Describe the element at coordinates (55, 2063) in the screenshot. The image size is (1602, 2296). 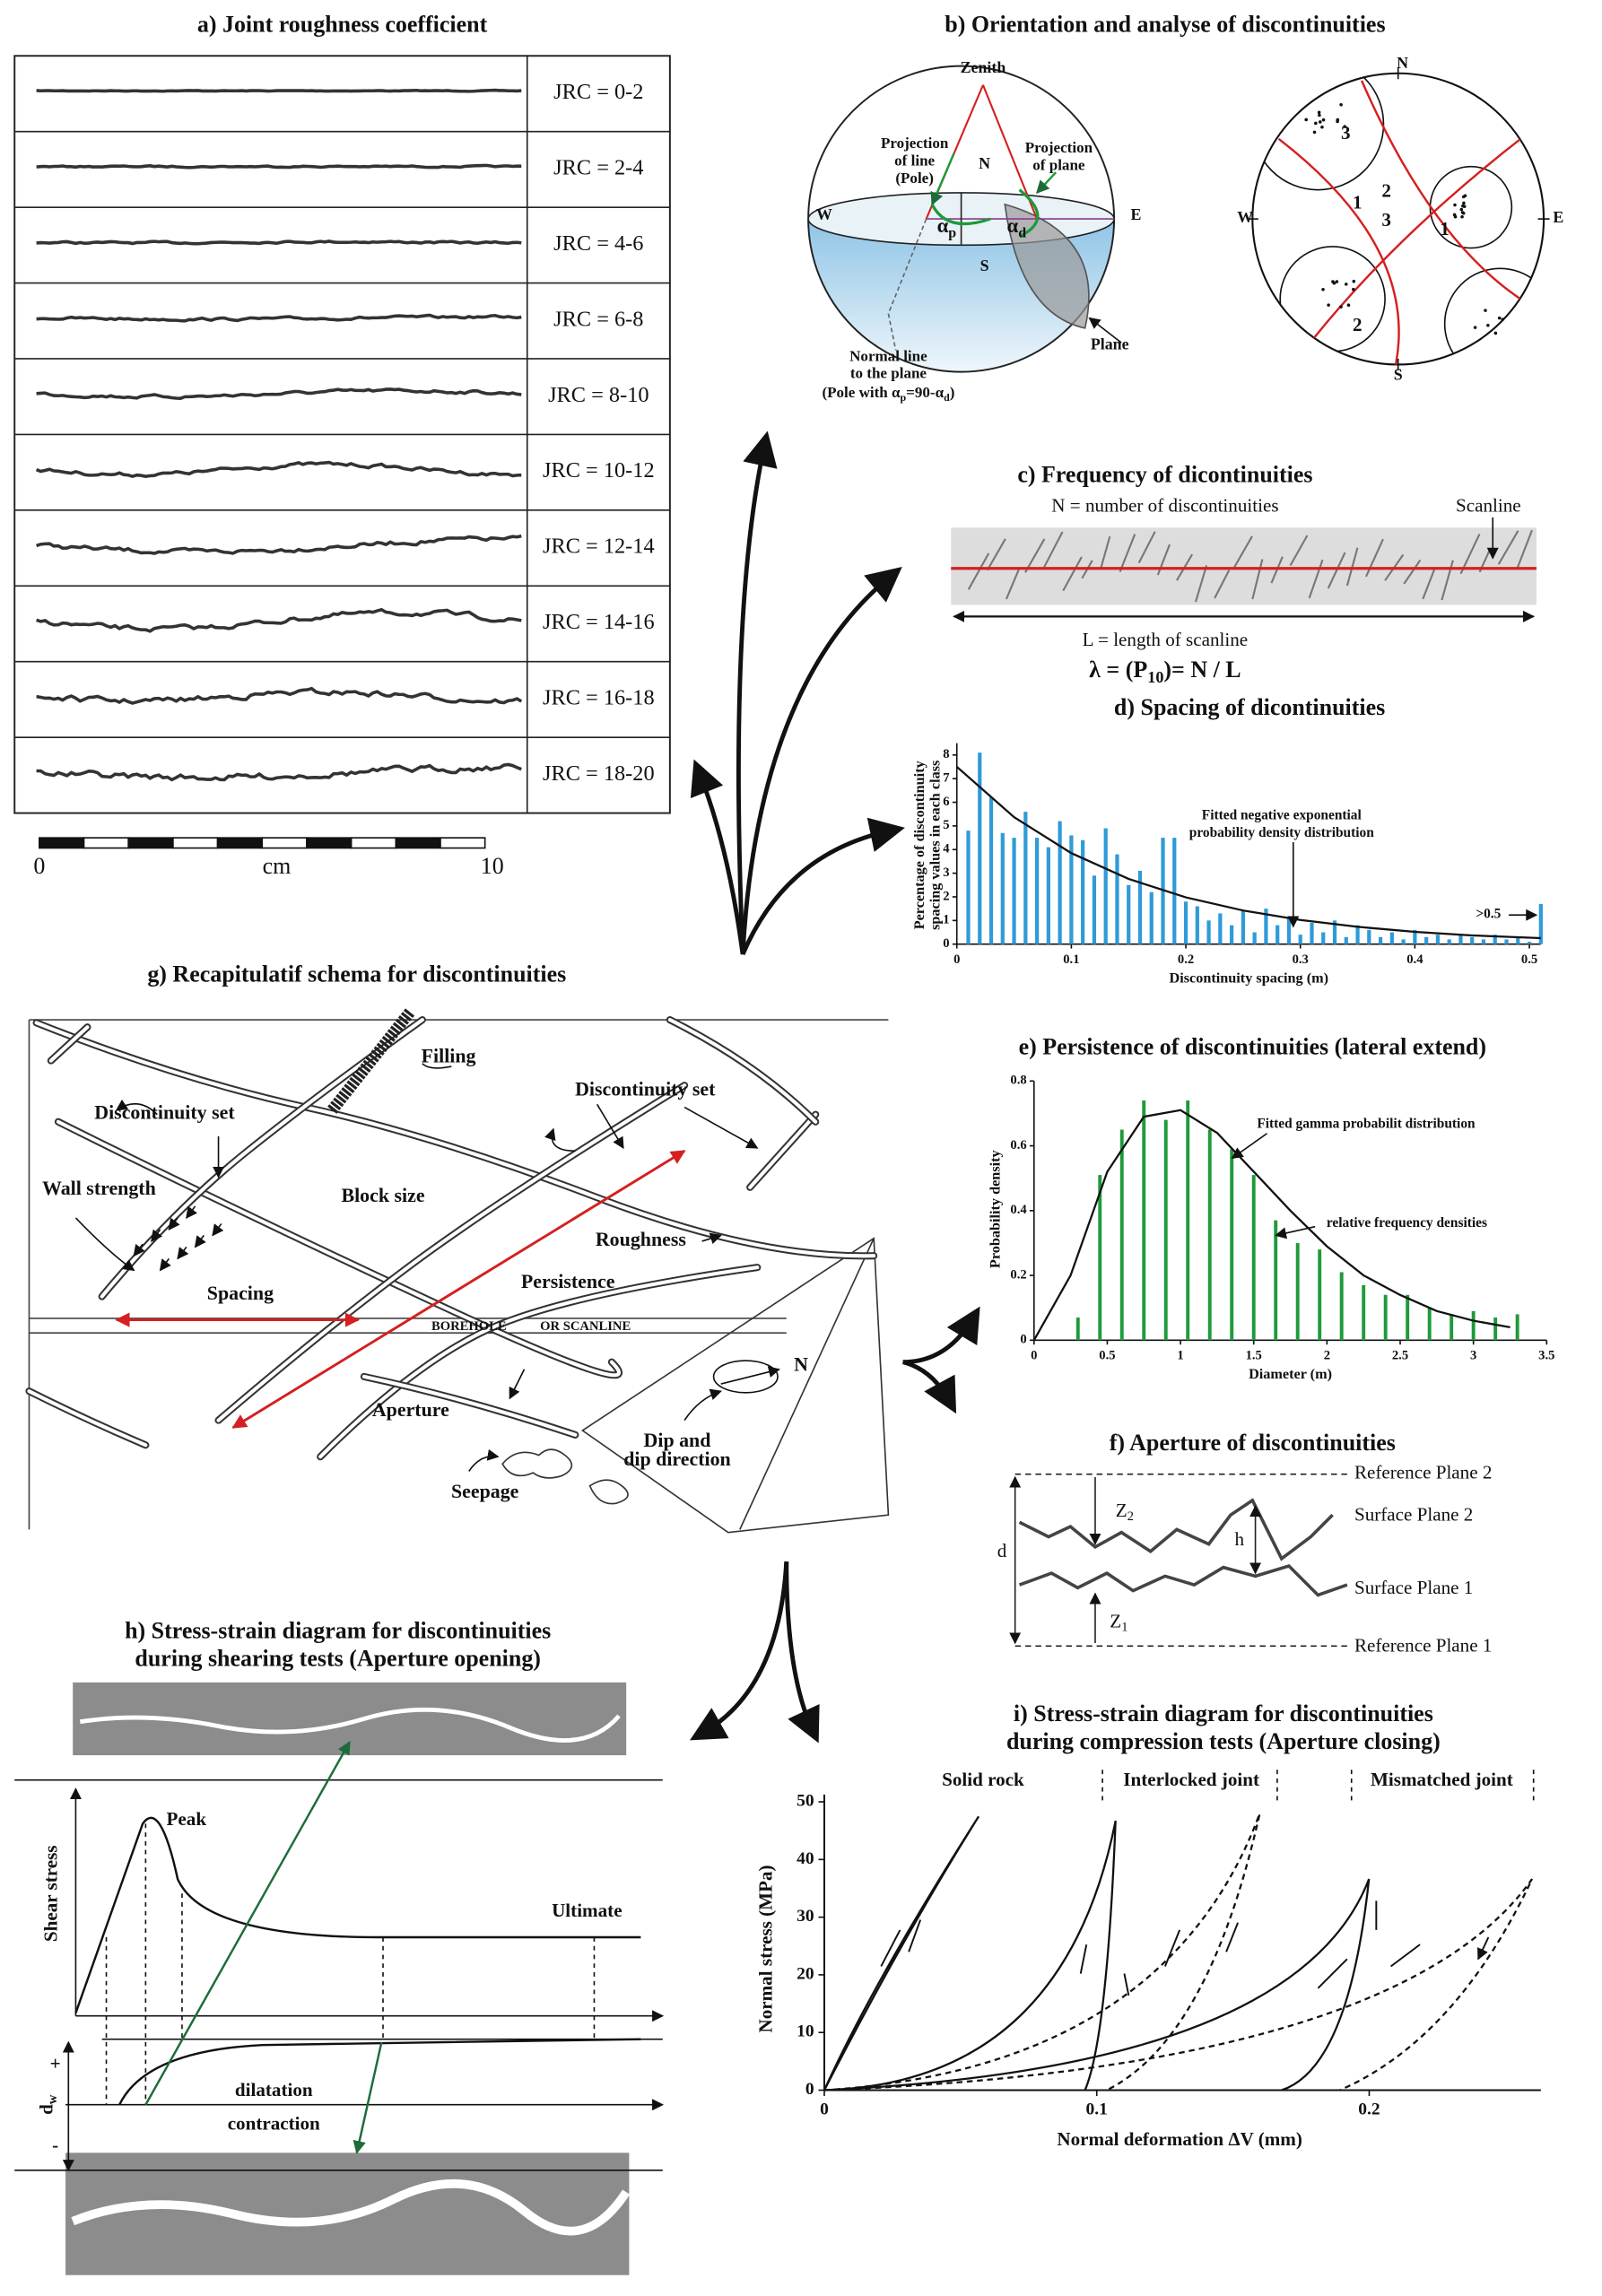
I see `label: +` at that location.